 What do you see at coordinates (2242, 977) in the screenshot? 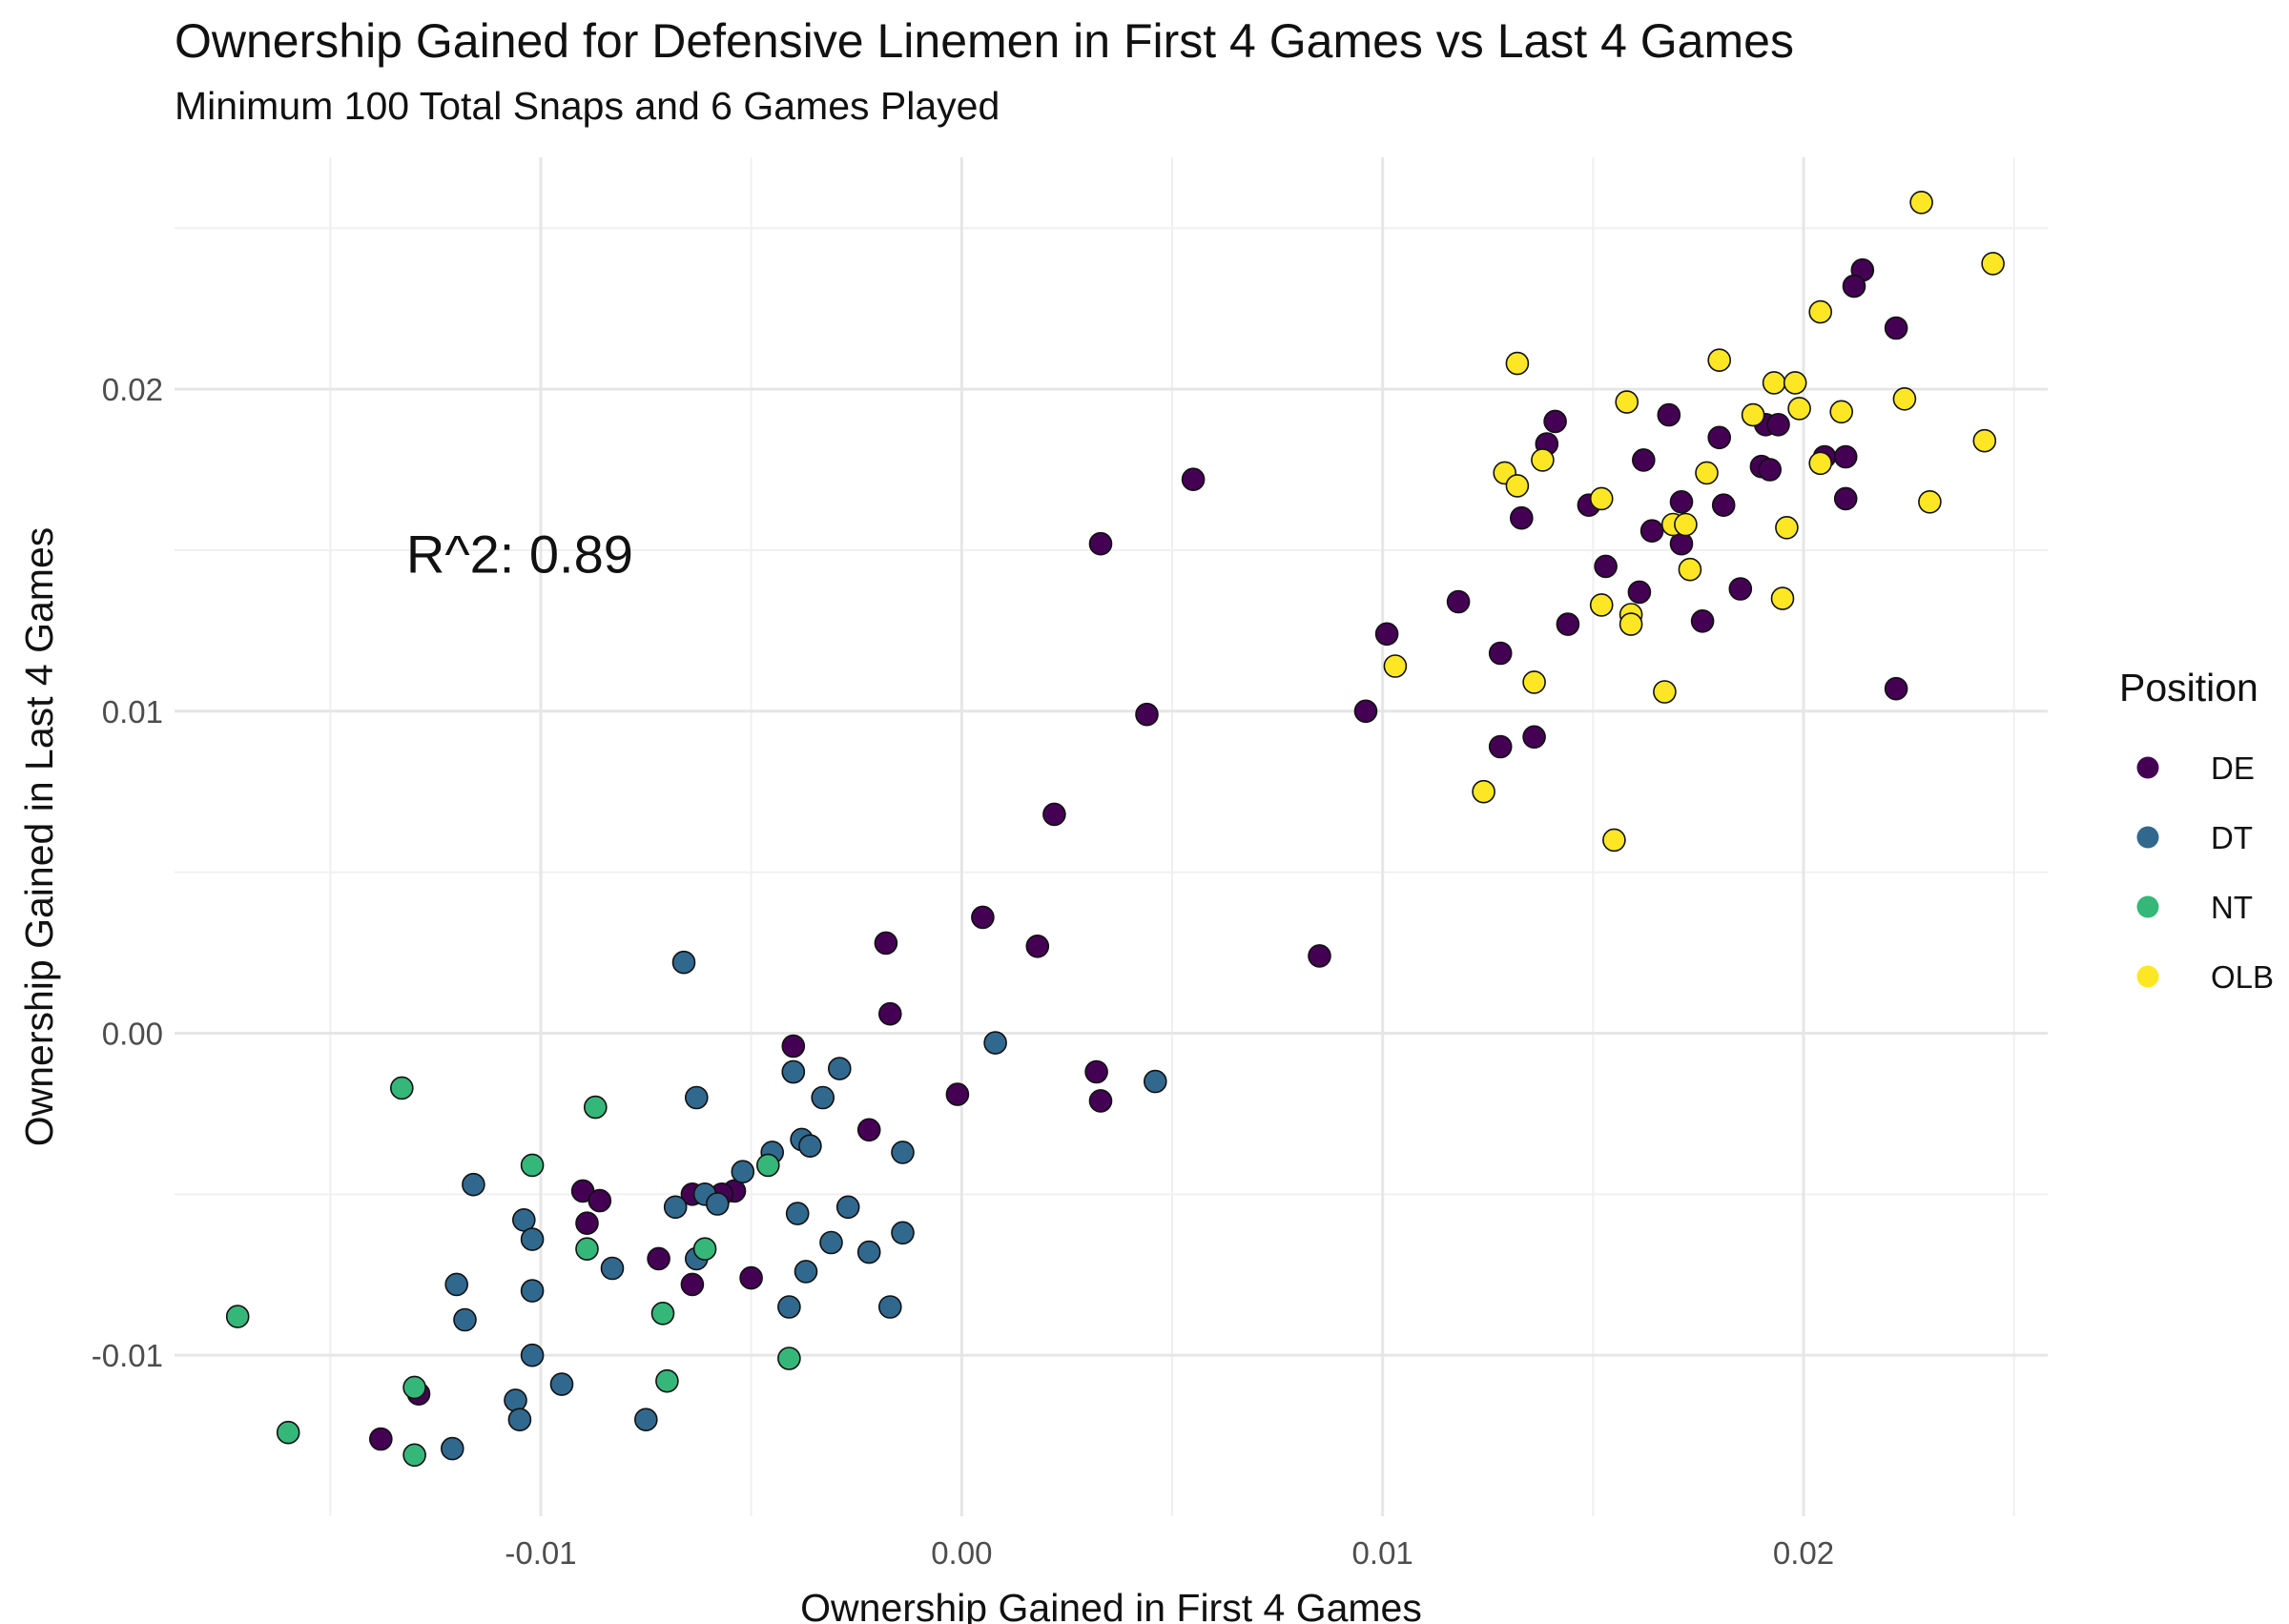
I see `legend-label-olb: OLB` at bounding box center [2242, 977].